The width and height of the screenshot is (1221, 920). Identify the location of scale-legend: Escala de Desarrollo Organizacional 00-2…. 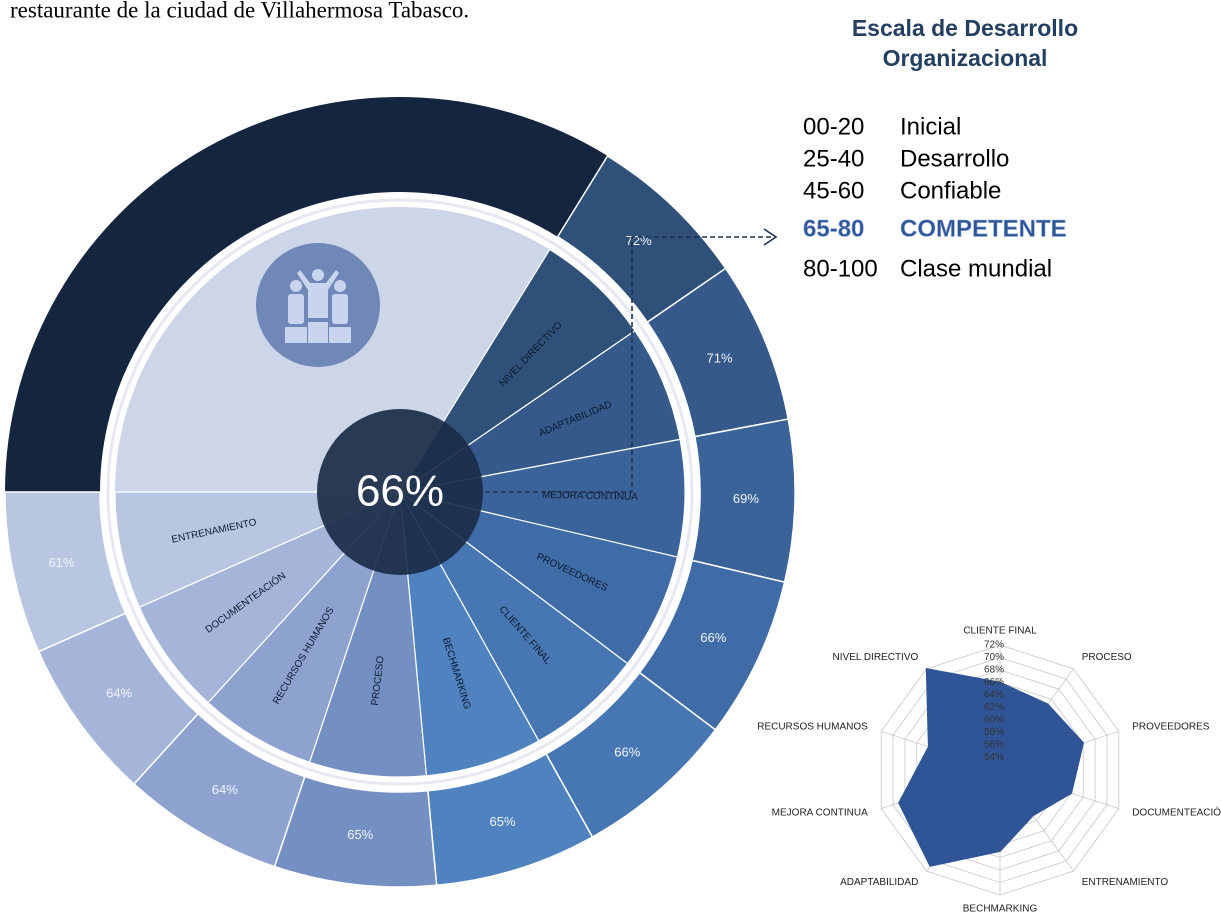
(940, 148).